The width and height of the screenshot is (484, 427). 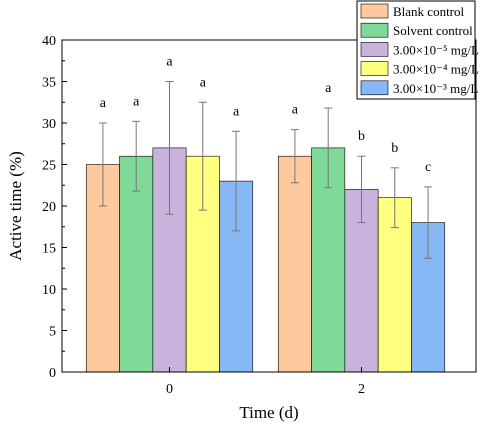 I want to click on y-tick-label: 35, so click(x=49, y=83).